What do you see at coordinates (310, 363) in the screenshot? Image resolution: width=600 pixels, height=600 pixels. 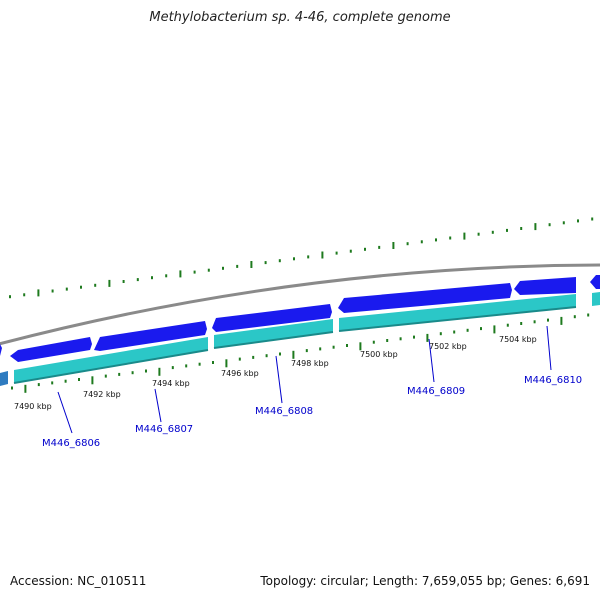 I see `scale-label: 7498 kbp` at bounding box center [310, 363].